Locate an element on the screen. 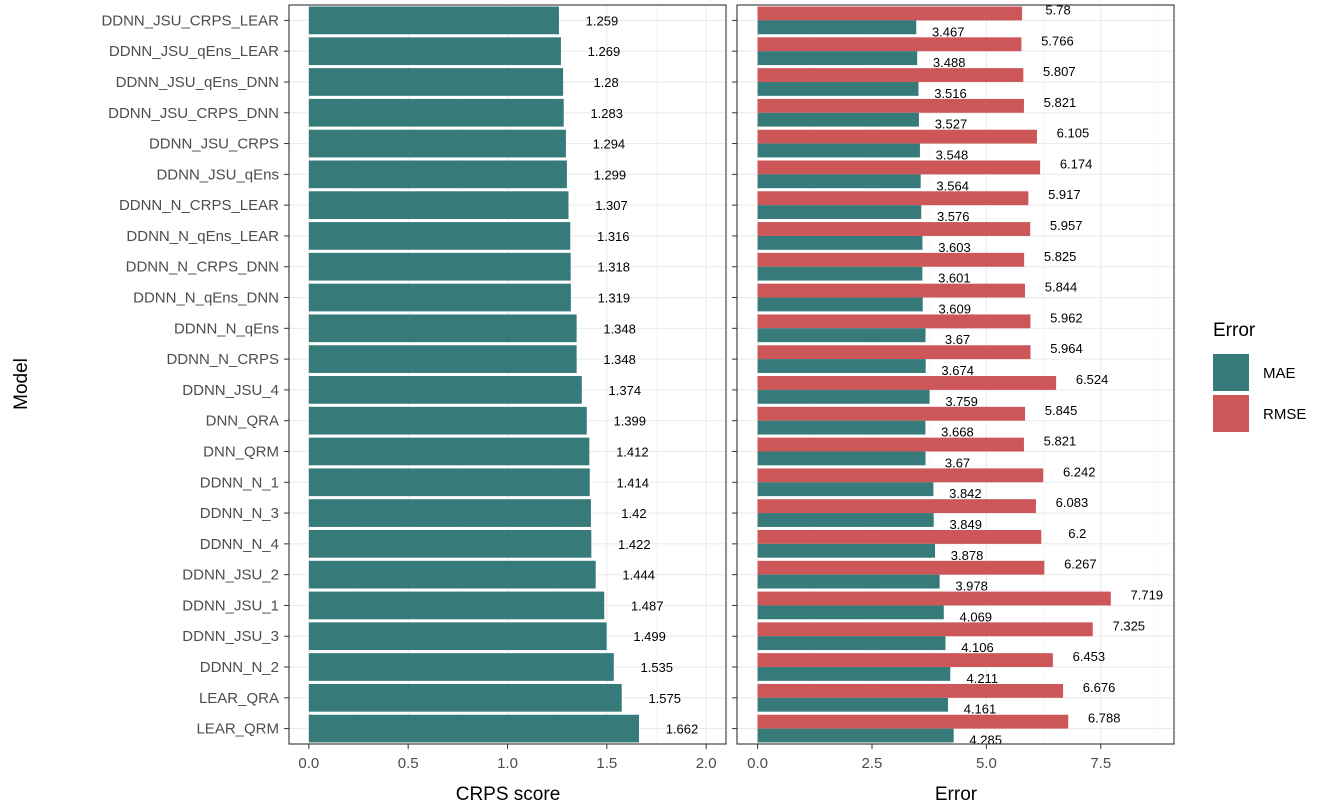 The height and width of the screenshot is (808, 1339). mae-value-label: 3.978 is located at coordinates (971, 586).